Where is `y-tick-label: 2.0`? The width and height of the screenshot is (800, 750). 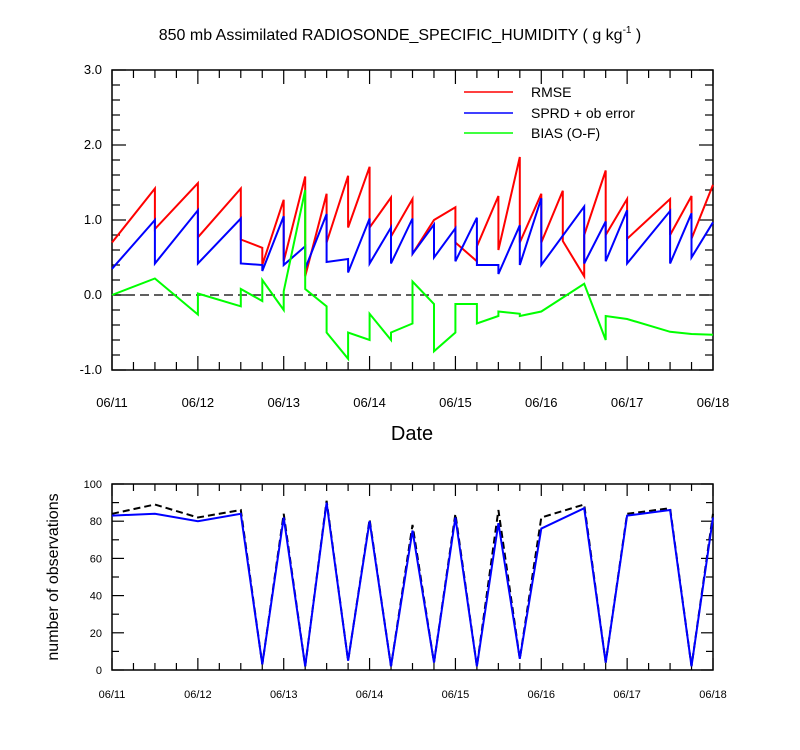
y-tick-label: 2.0 is located at coordinates (93, 144).